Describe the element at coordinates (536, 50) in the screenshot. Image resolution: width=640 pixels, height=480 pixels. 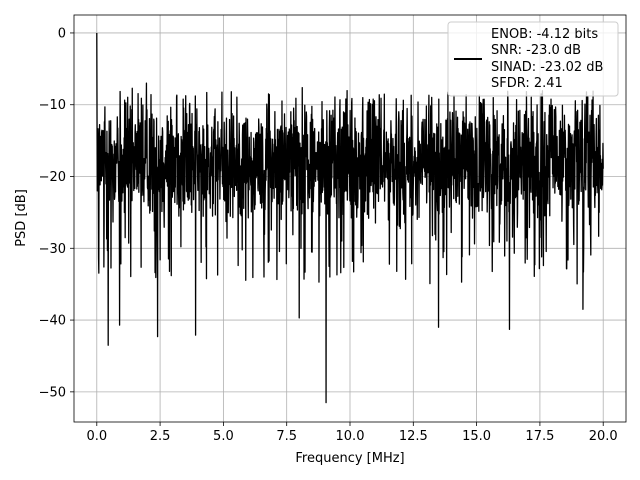
I see `legend-snr: SNR: -23.0 dB` at that location.